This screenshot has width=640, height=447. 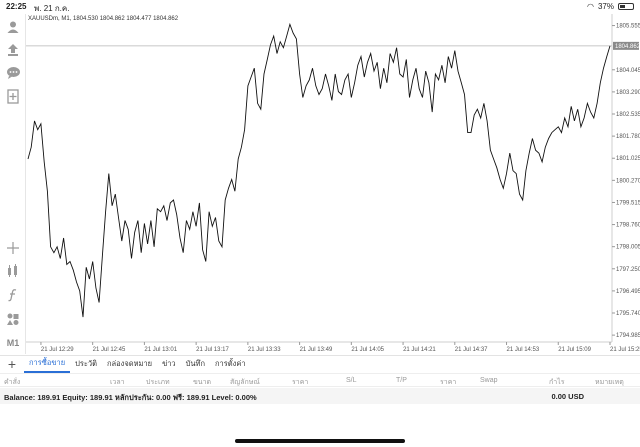 I want to click on col-price: ราคา, so click(x=300, y=382).